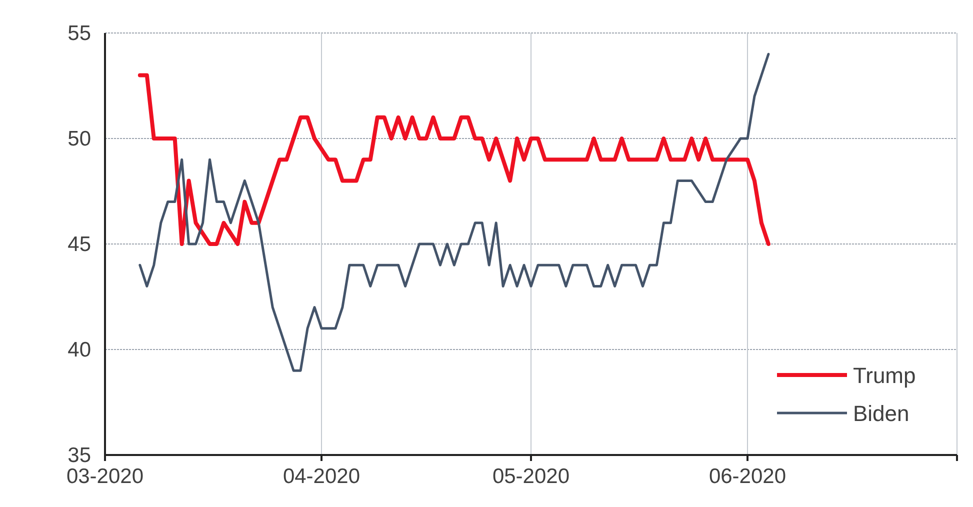  What do you see at coordinates (881, 413) in the screenshot?
I see `legend-label: Biden` at bounding box center [881, 413].